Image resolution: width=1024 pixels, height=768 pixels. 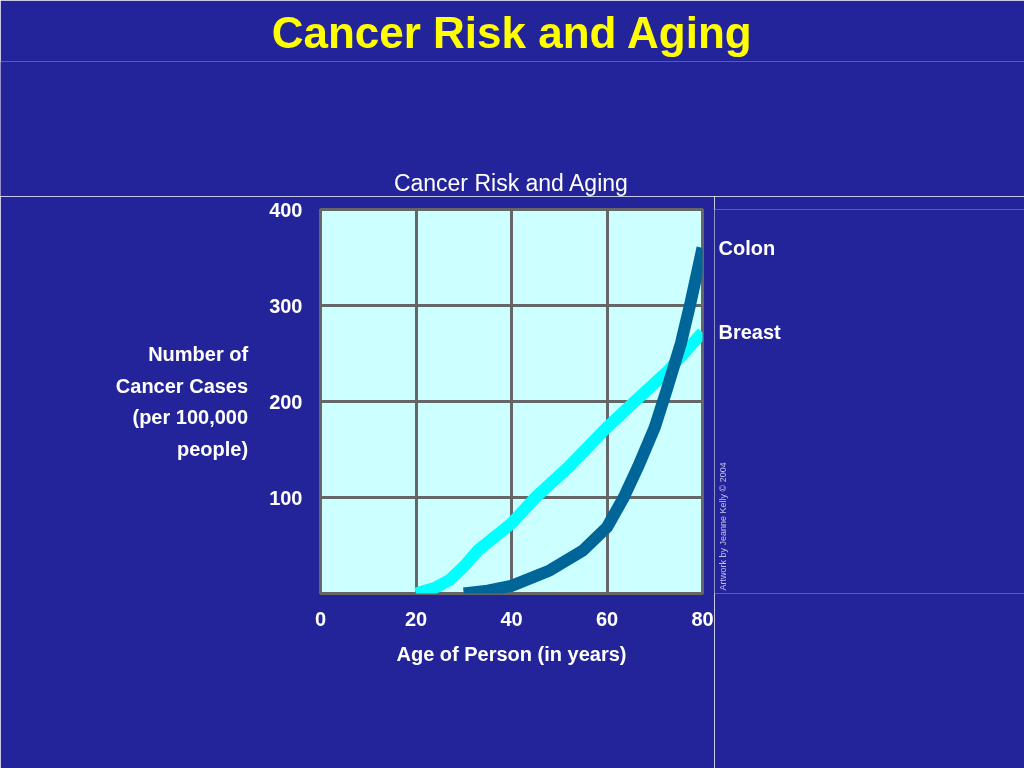 What do you see at coordinates (286, 497) in the screenshot?
I see `y-tick-label: 100` at bounding box center [286, 497].